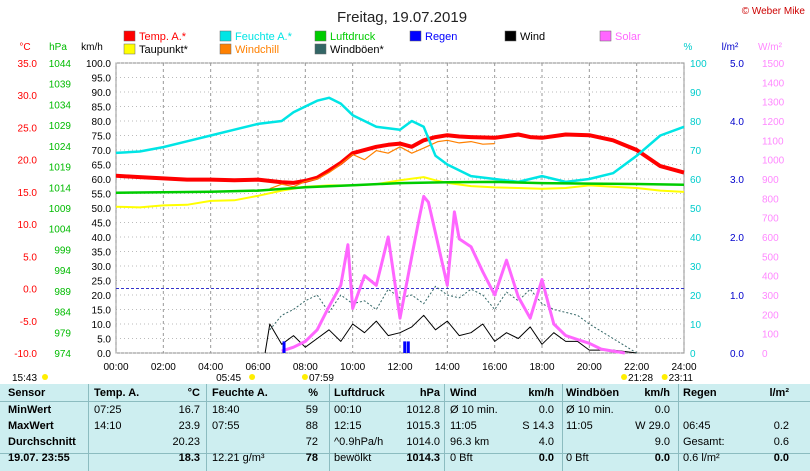 This screenshot has height=471, width=810. Describe the element at coordinates (189, 426) in the screenshot. I see `row-value: 23.9` at that location.